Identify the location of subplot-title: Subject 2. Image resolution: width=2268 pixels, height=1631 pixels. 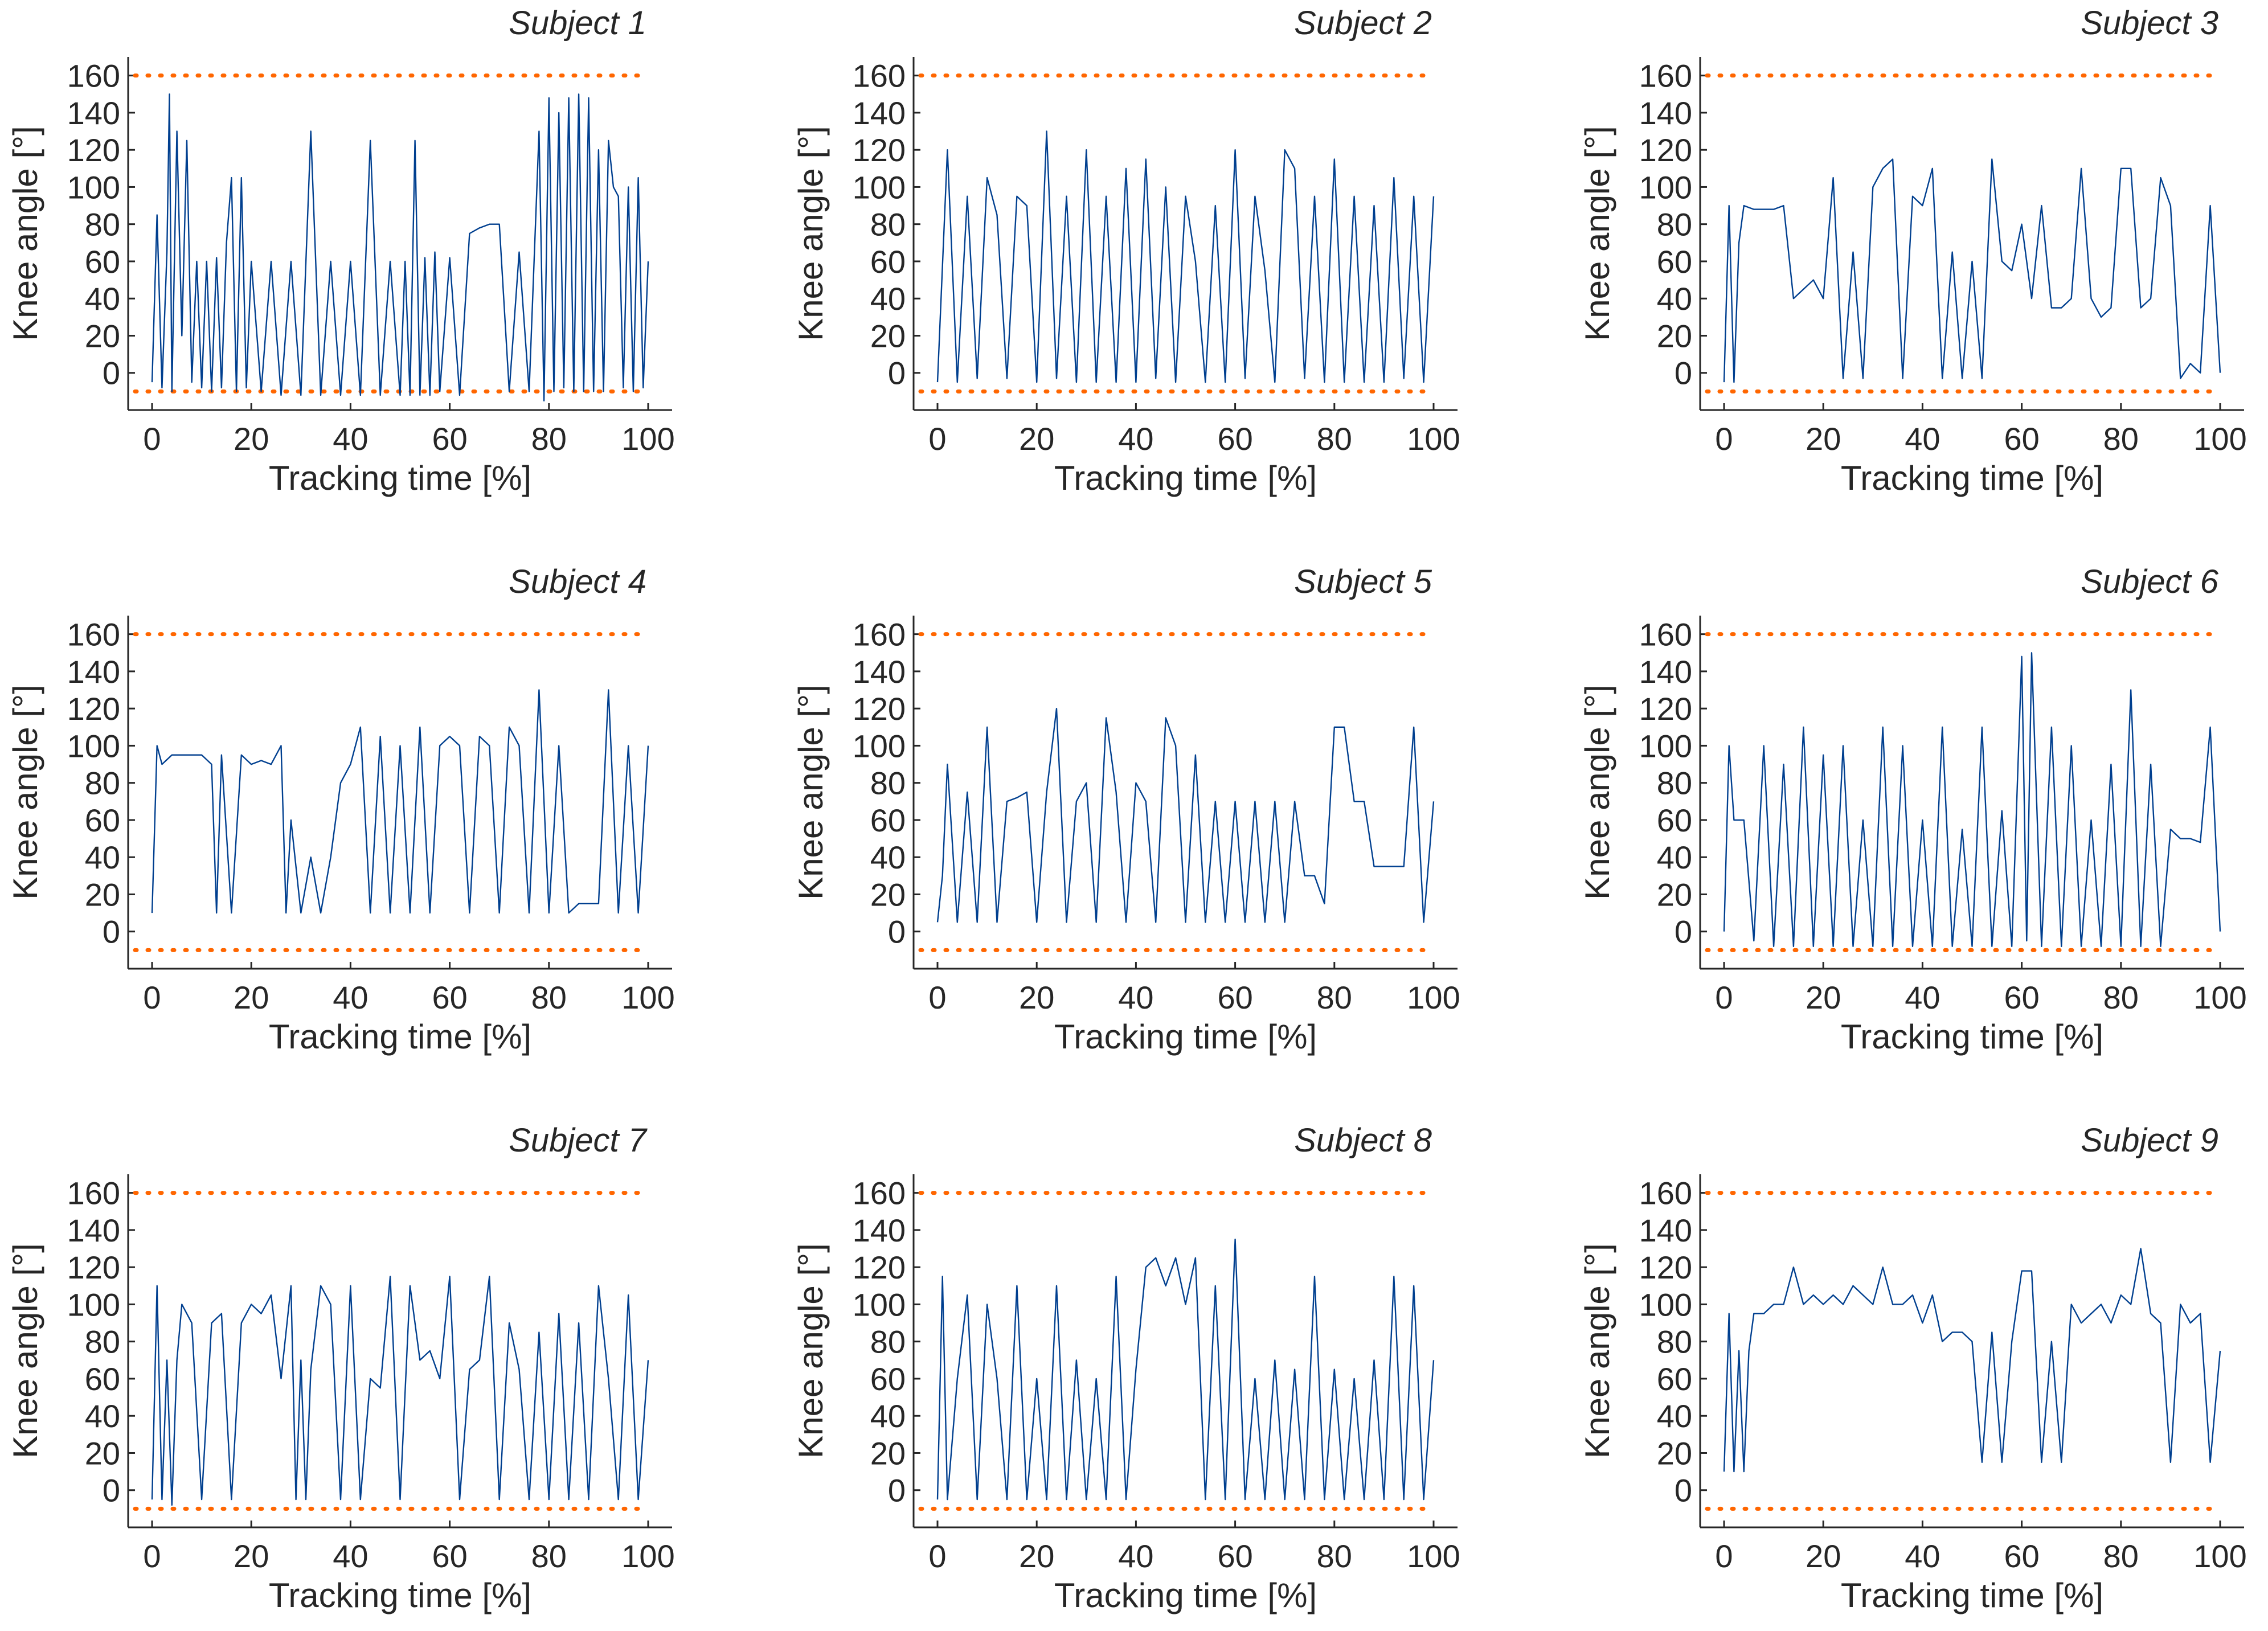
(1363, 23).